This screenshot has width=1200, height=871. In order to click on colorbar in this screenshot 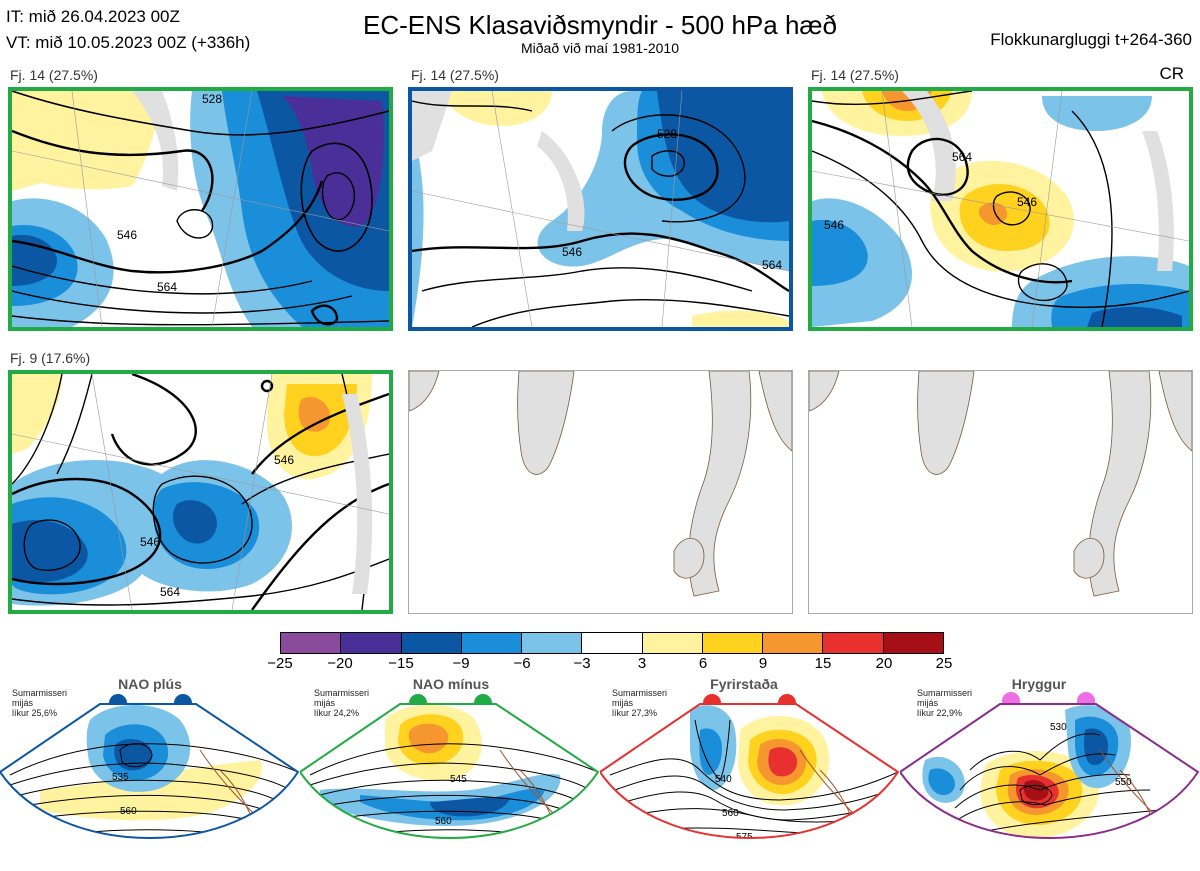, I will do `click(612, 643)`.